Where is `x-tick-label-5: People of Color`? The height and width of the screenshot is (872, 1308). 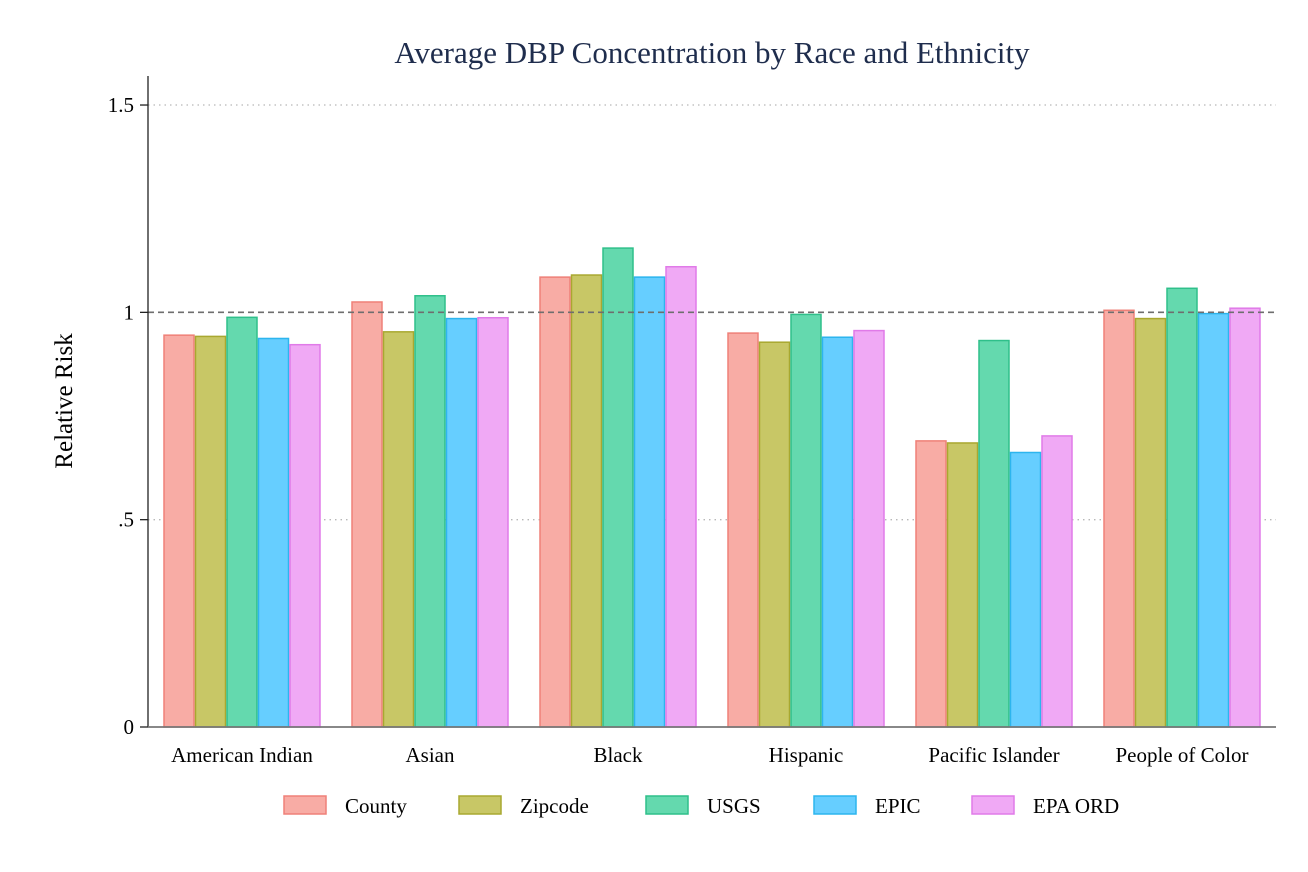
x-tick-label-5: People of Color is located at coordinates (1182, 755).